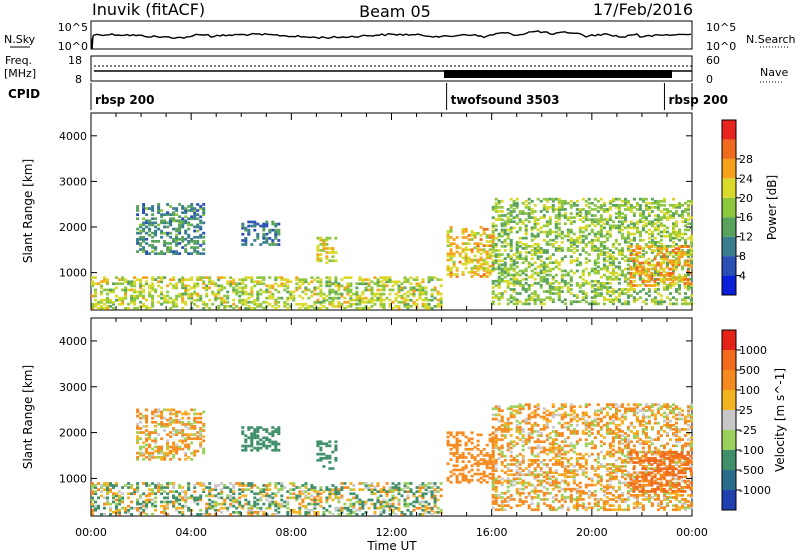 The width and height of the screenshot is (800, 554). What do you see at coordinates (771, 39) in the screenshot?
I see `n-search-label: N.Search` at bounding box center [771, 39].